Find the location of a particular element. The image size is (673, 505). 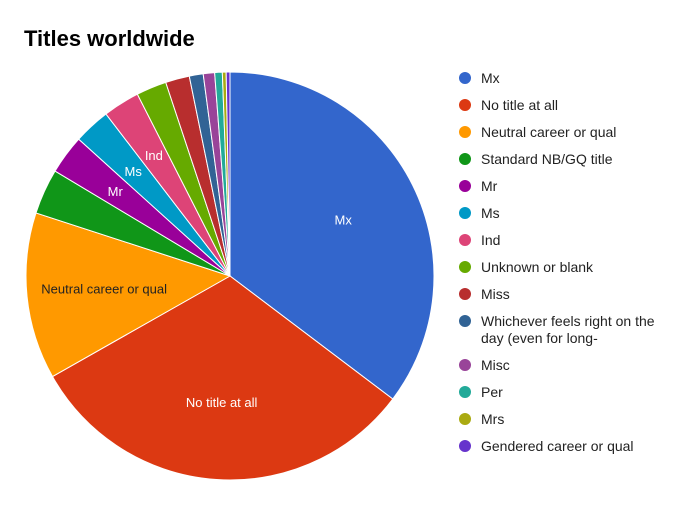

legend-label: Per is located at coordinates (492, 392).